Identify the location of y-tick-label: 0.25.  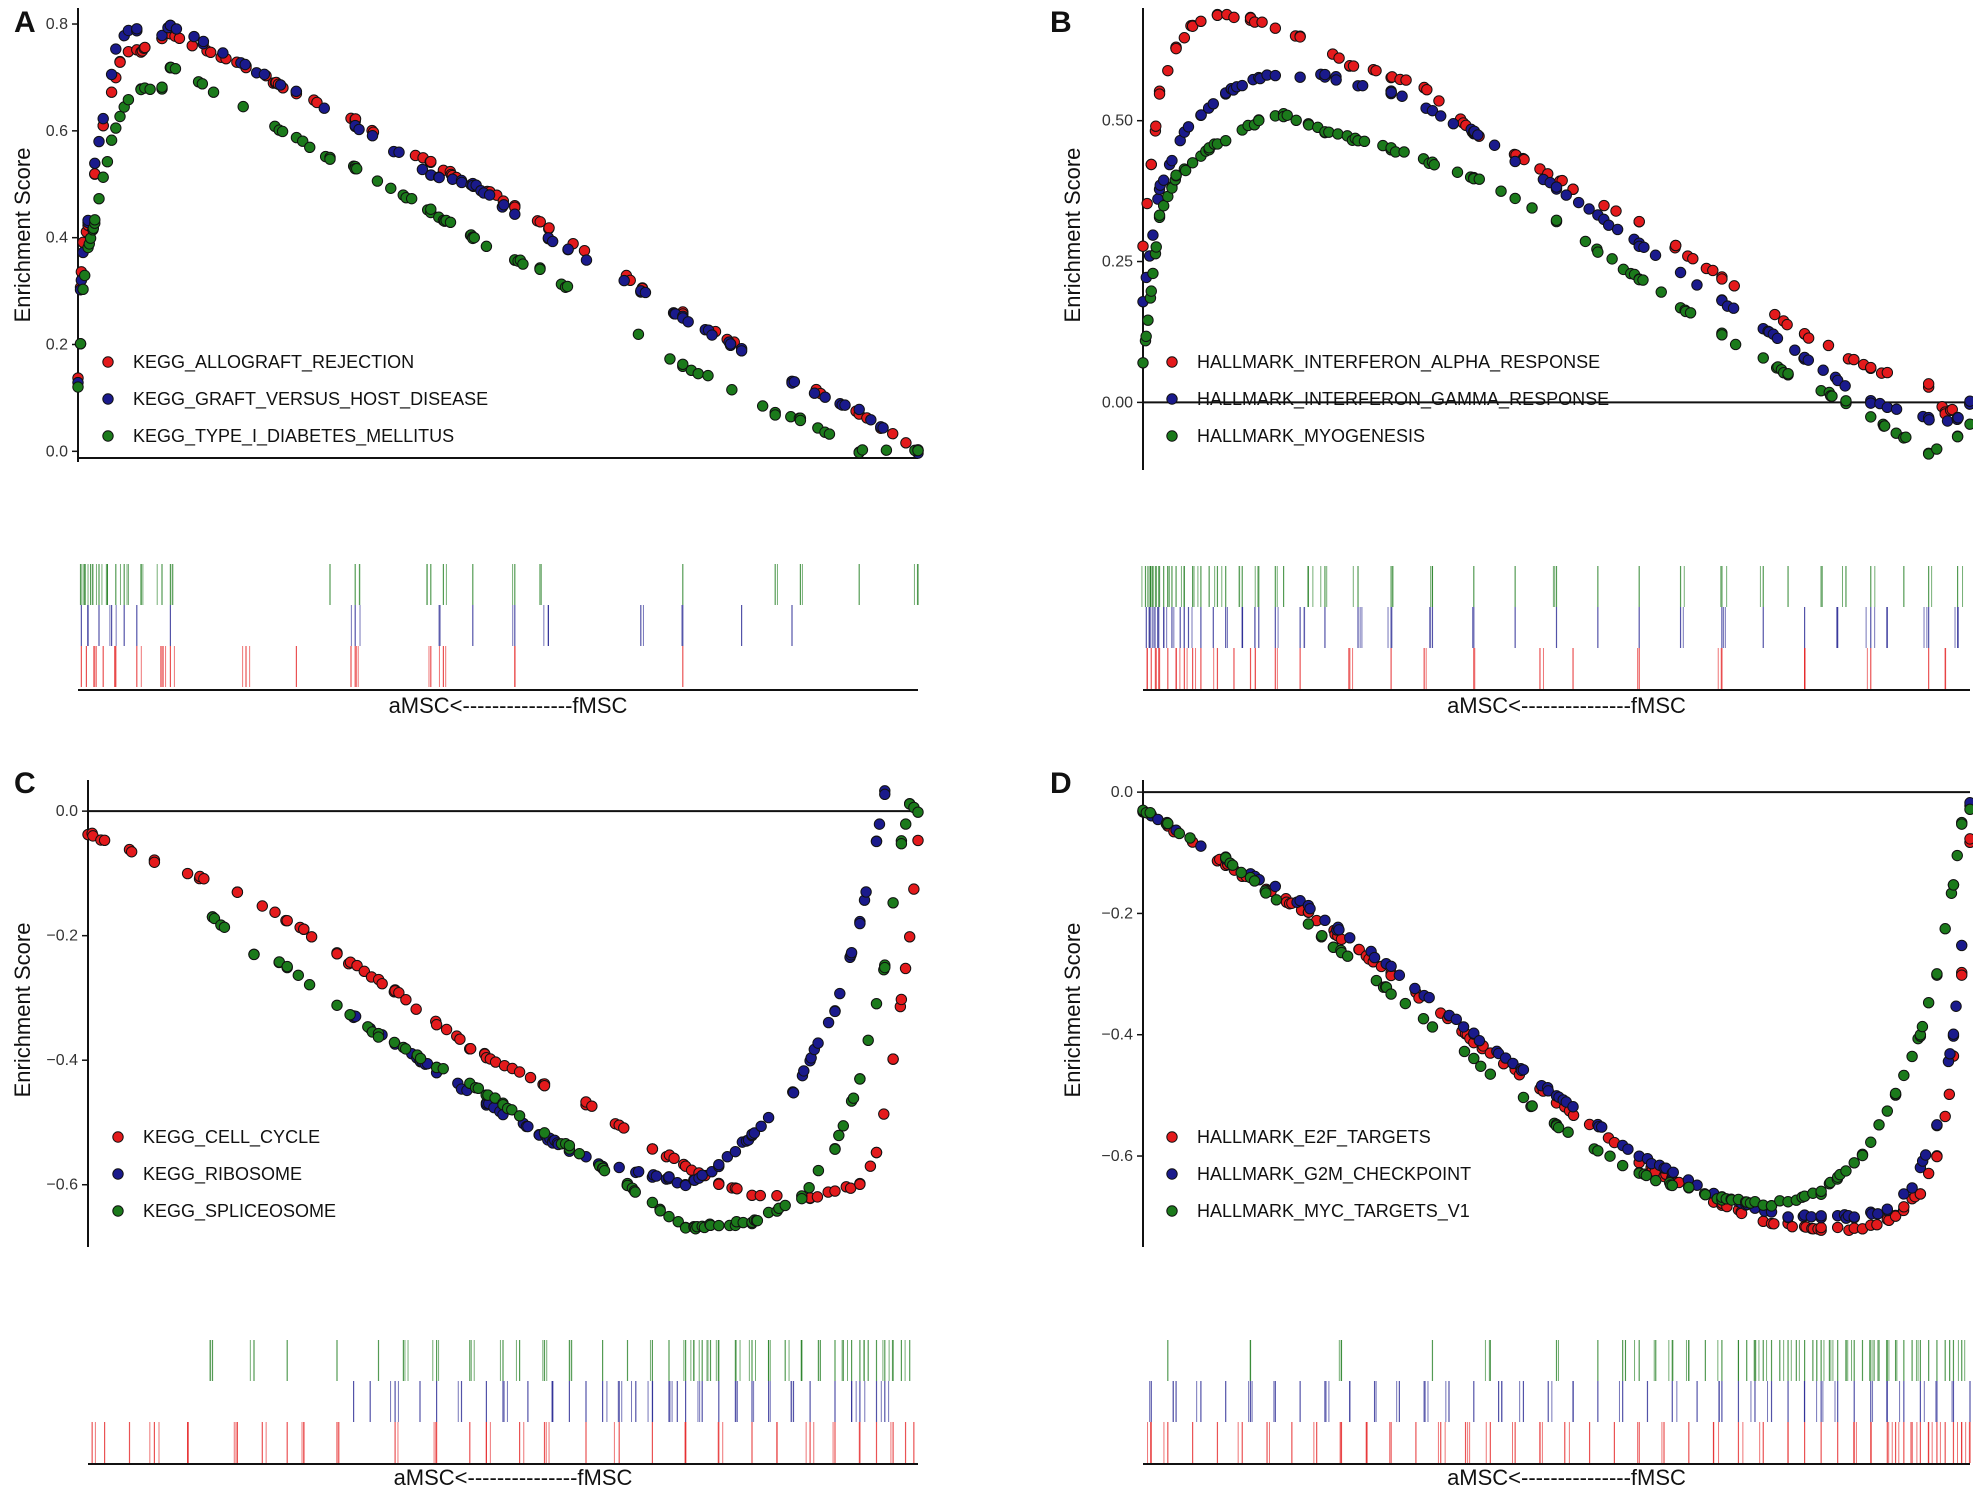
(1117, 262).